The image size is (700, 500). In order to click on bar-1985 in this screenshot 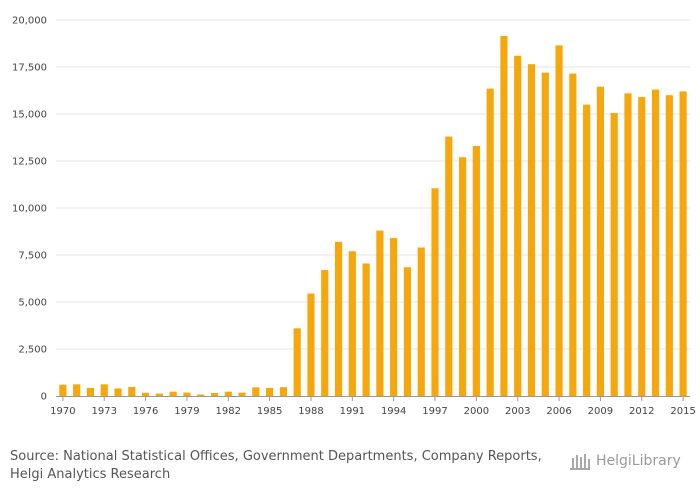, I will do `click(270, 391)`.